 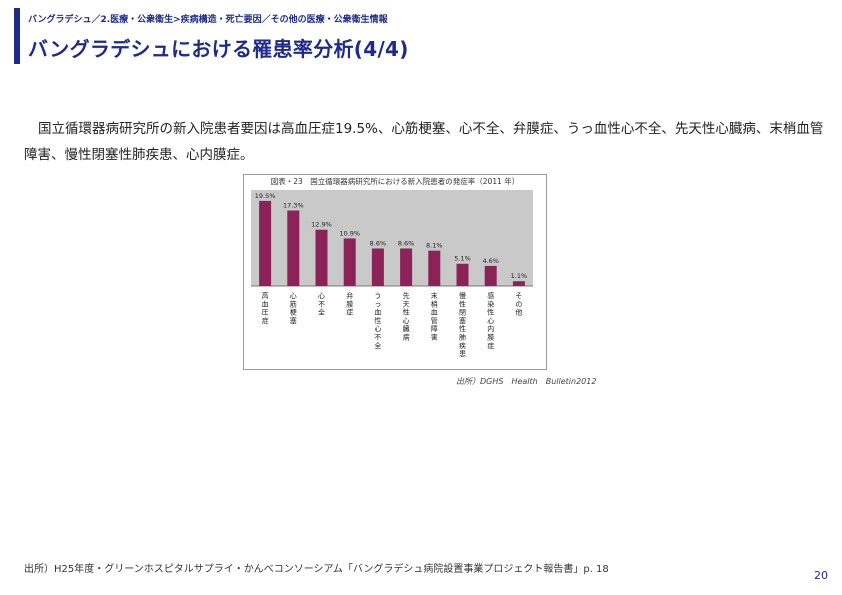 What do you see at coordinates (434, 246) in the screenshot?
I see `bar-value-label-6: 8.1%` at bounding box center [434, 246].